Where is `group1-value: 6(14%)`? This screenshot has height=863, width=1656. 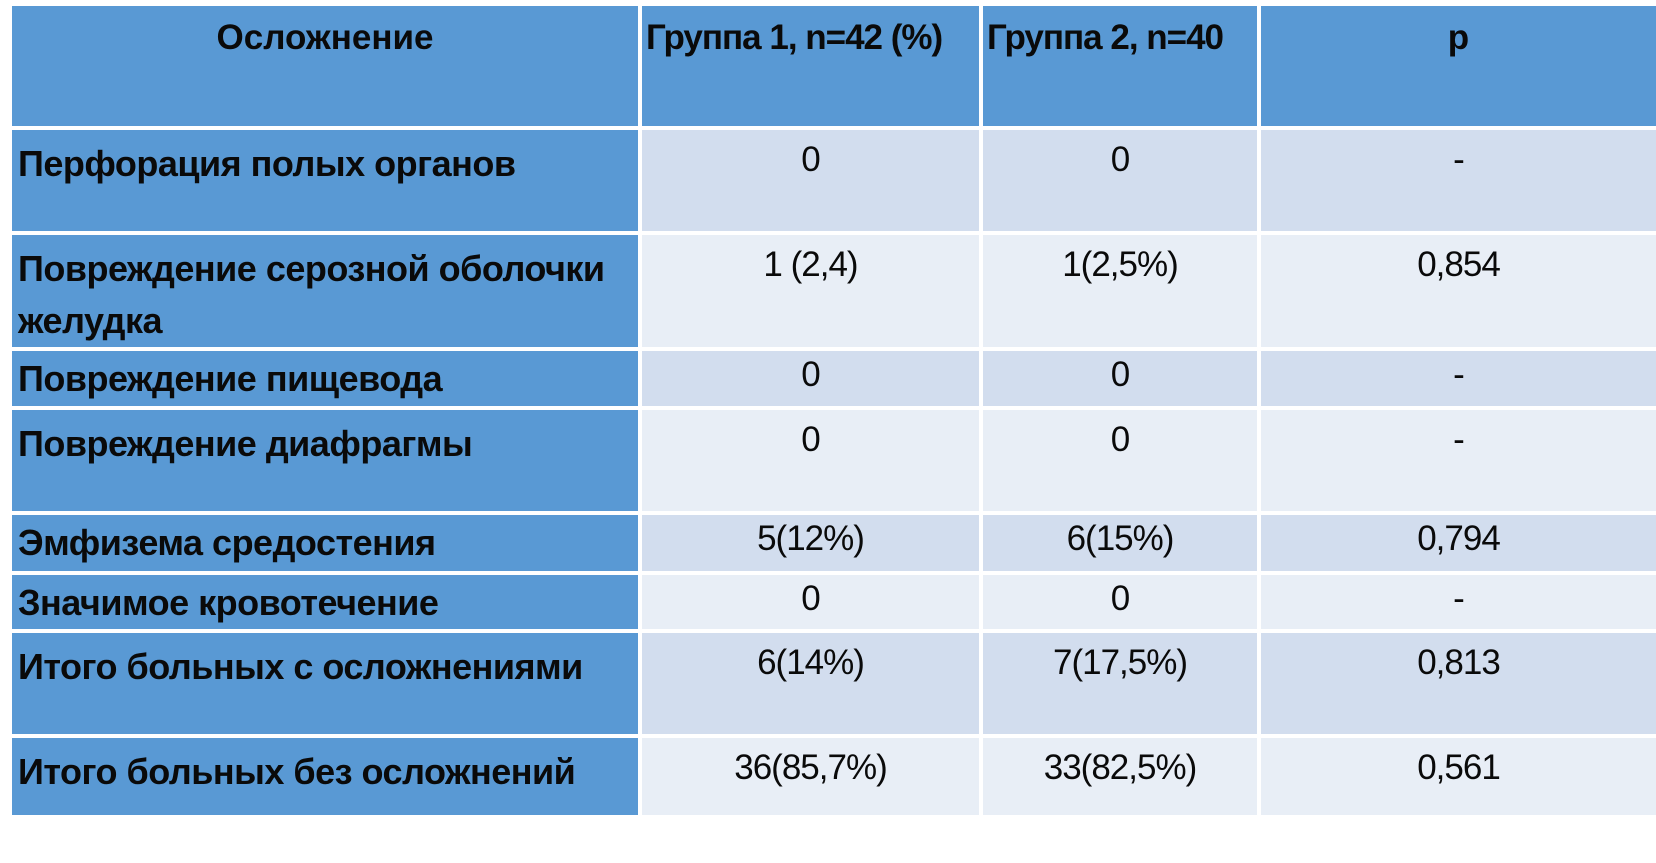 group1-value: 6(14%) is located at coordinates (812, 685).